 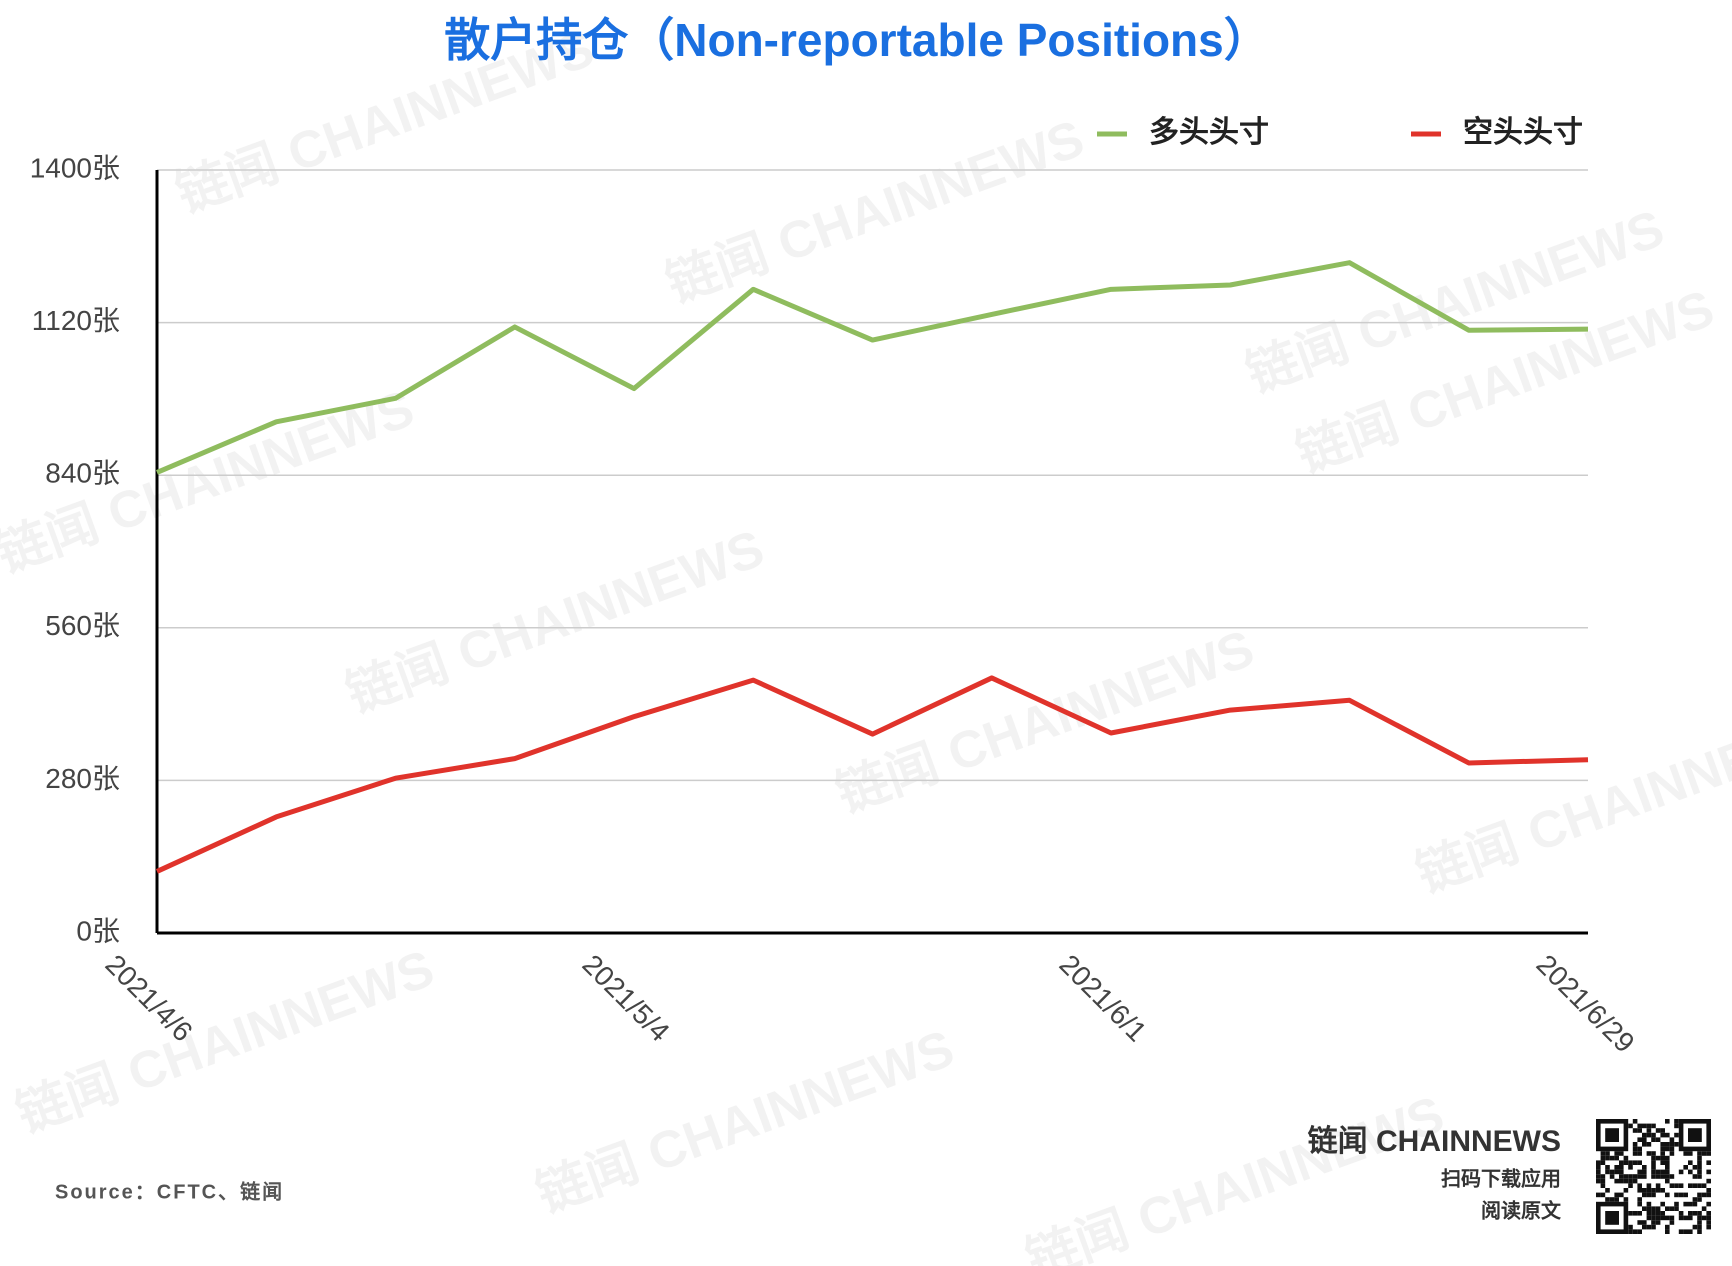 I want to click on y-tick-label: 1400张, so click(x=75, y=167).